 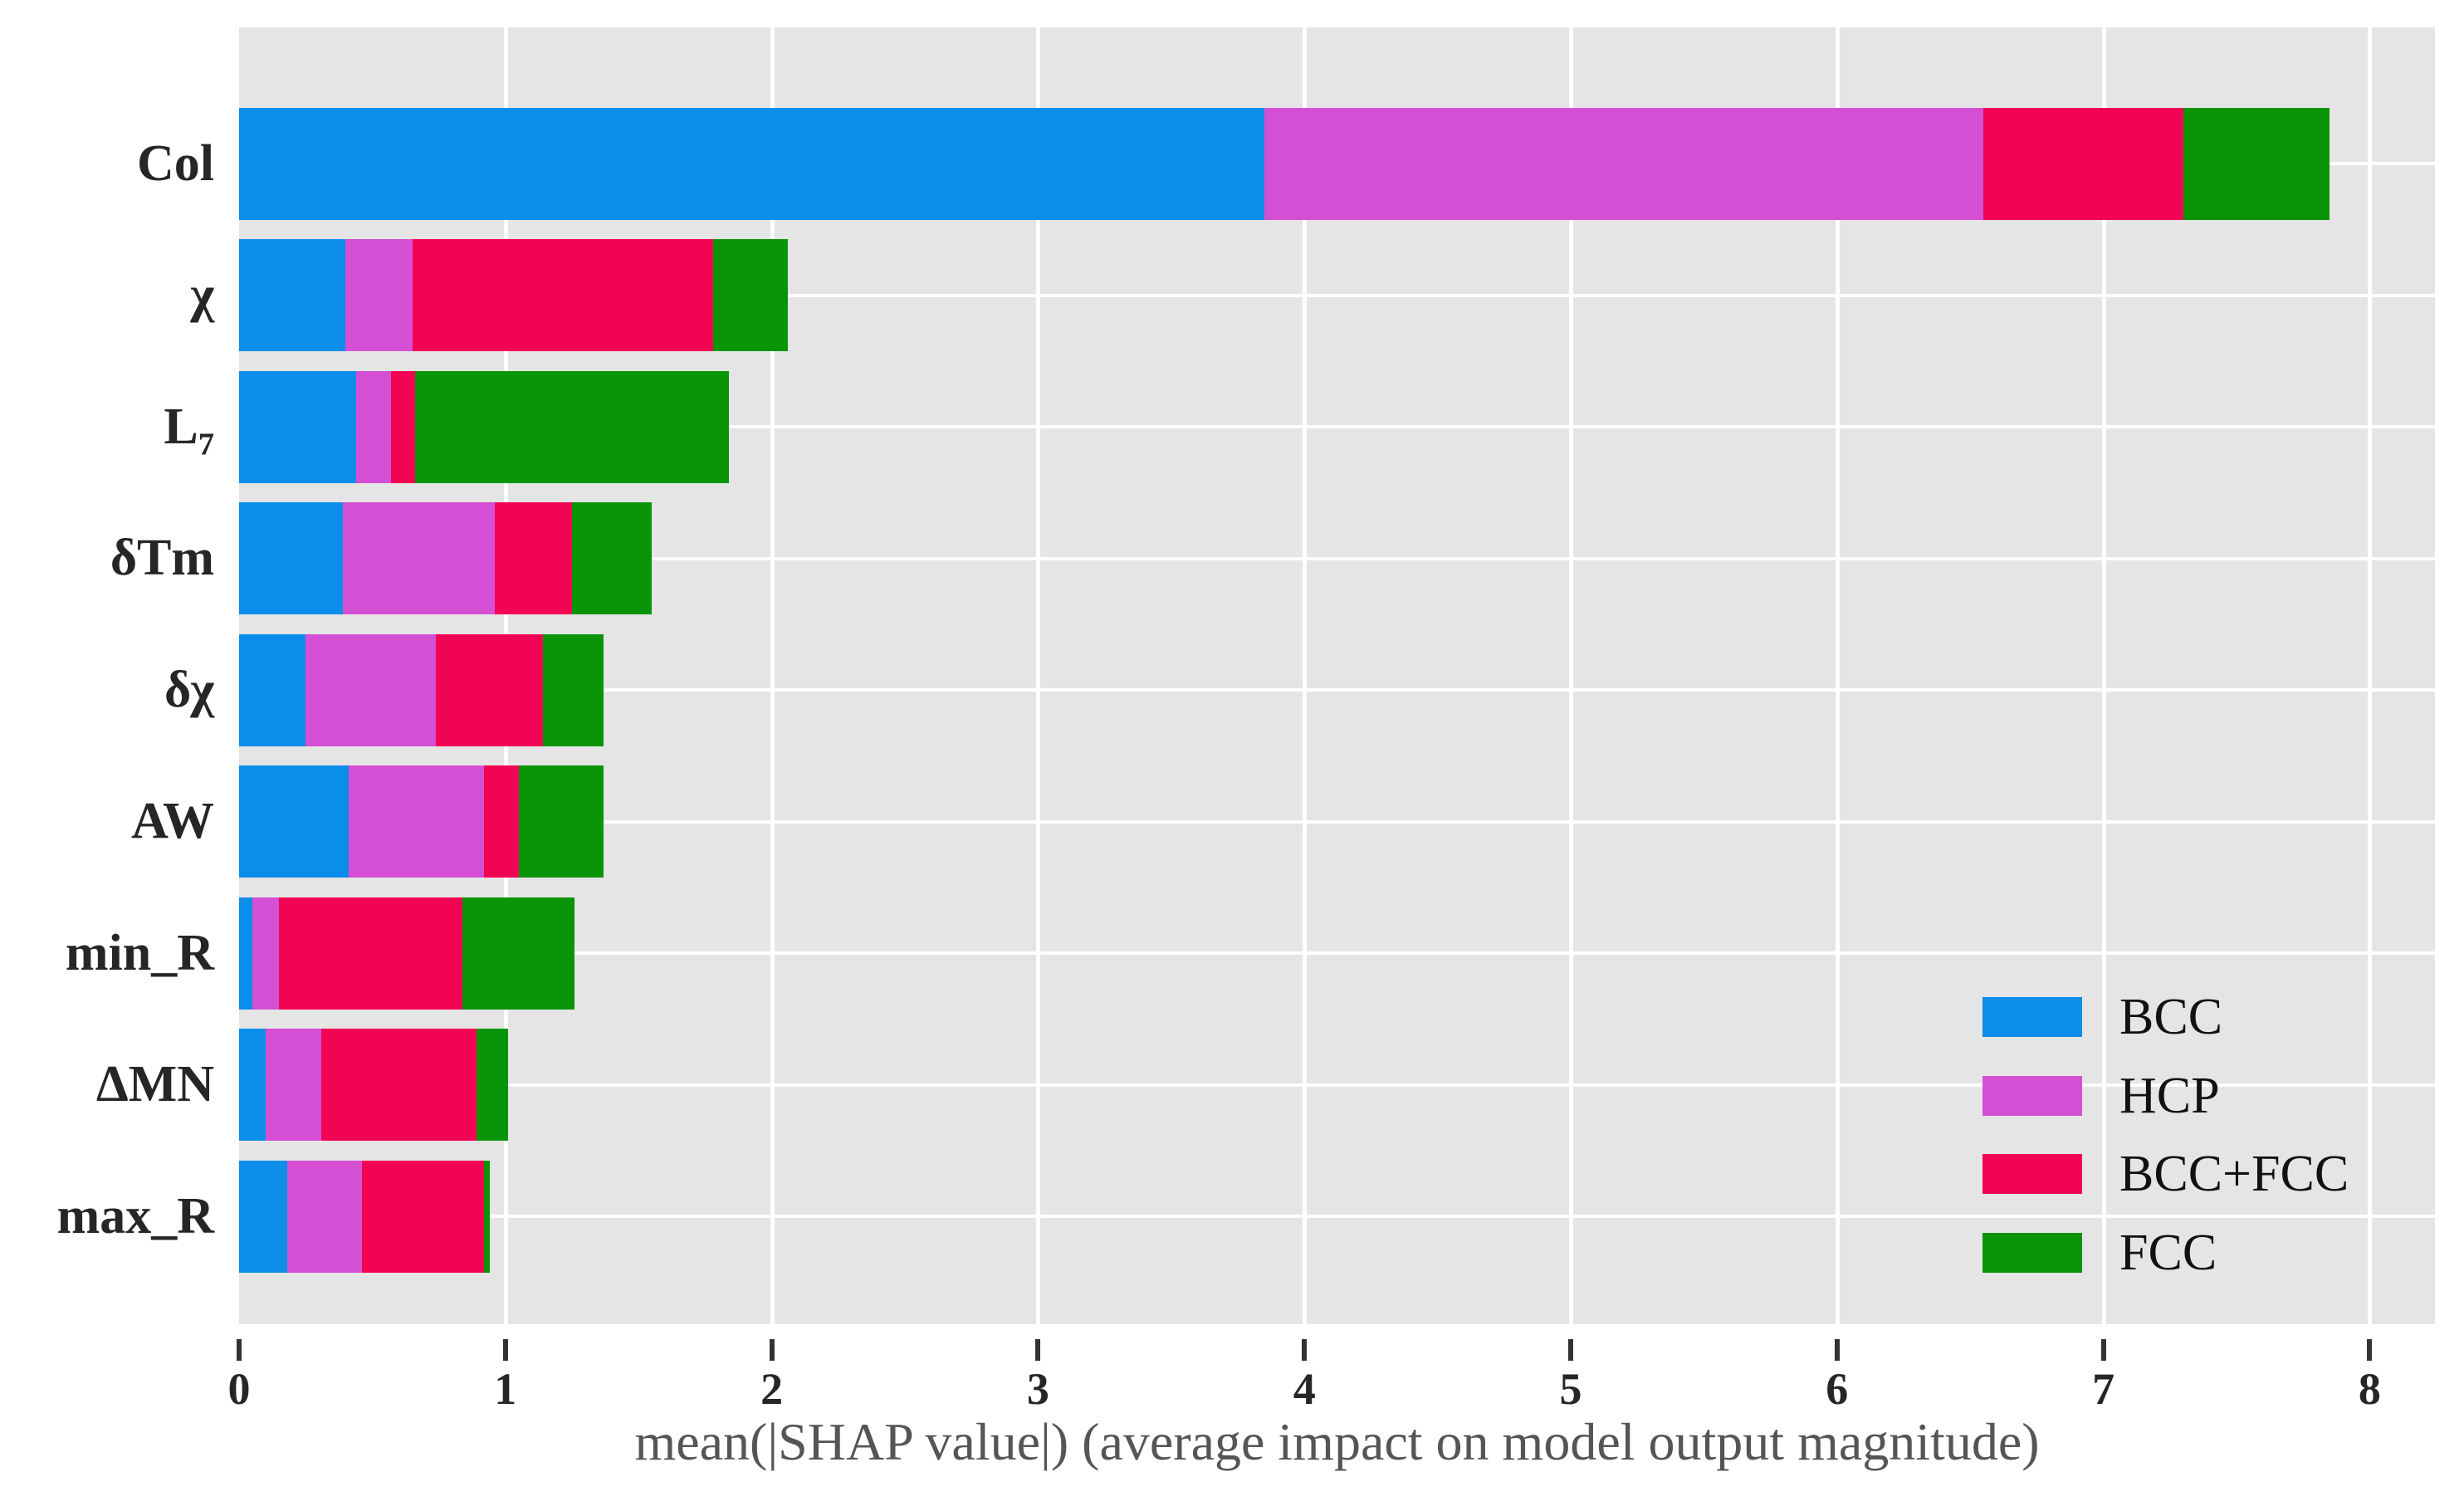 I want to click on x-tick-label: 1, so click(x=505, y=1389).